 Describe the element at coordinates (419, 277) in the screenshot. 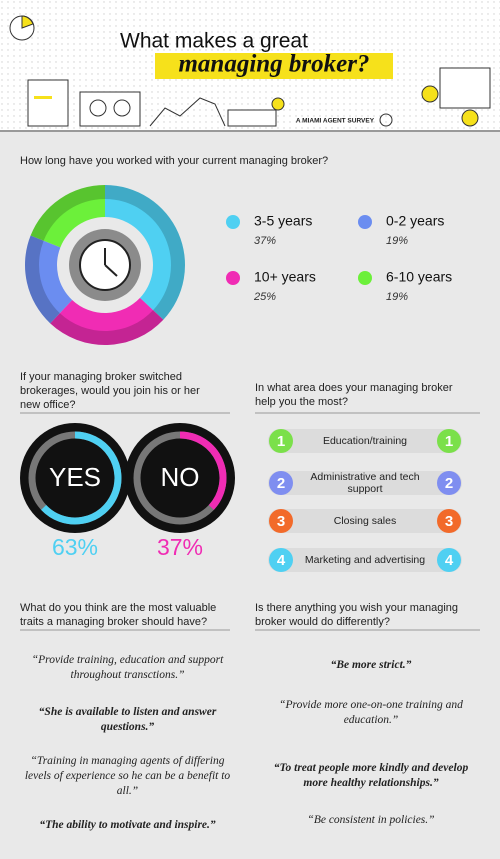

I see `legend-label: 6-10 years` at that location.